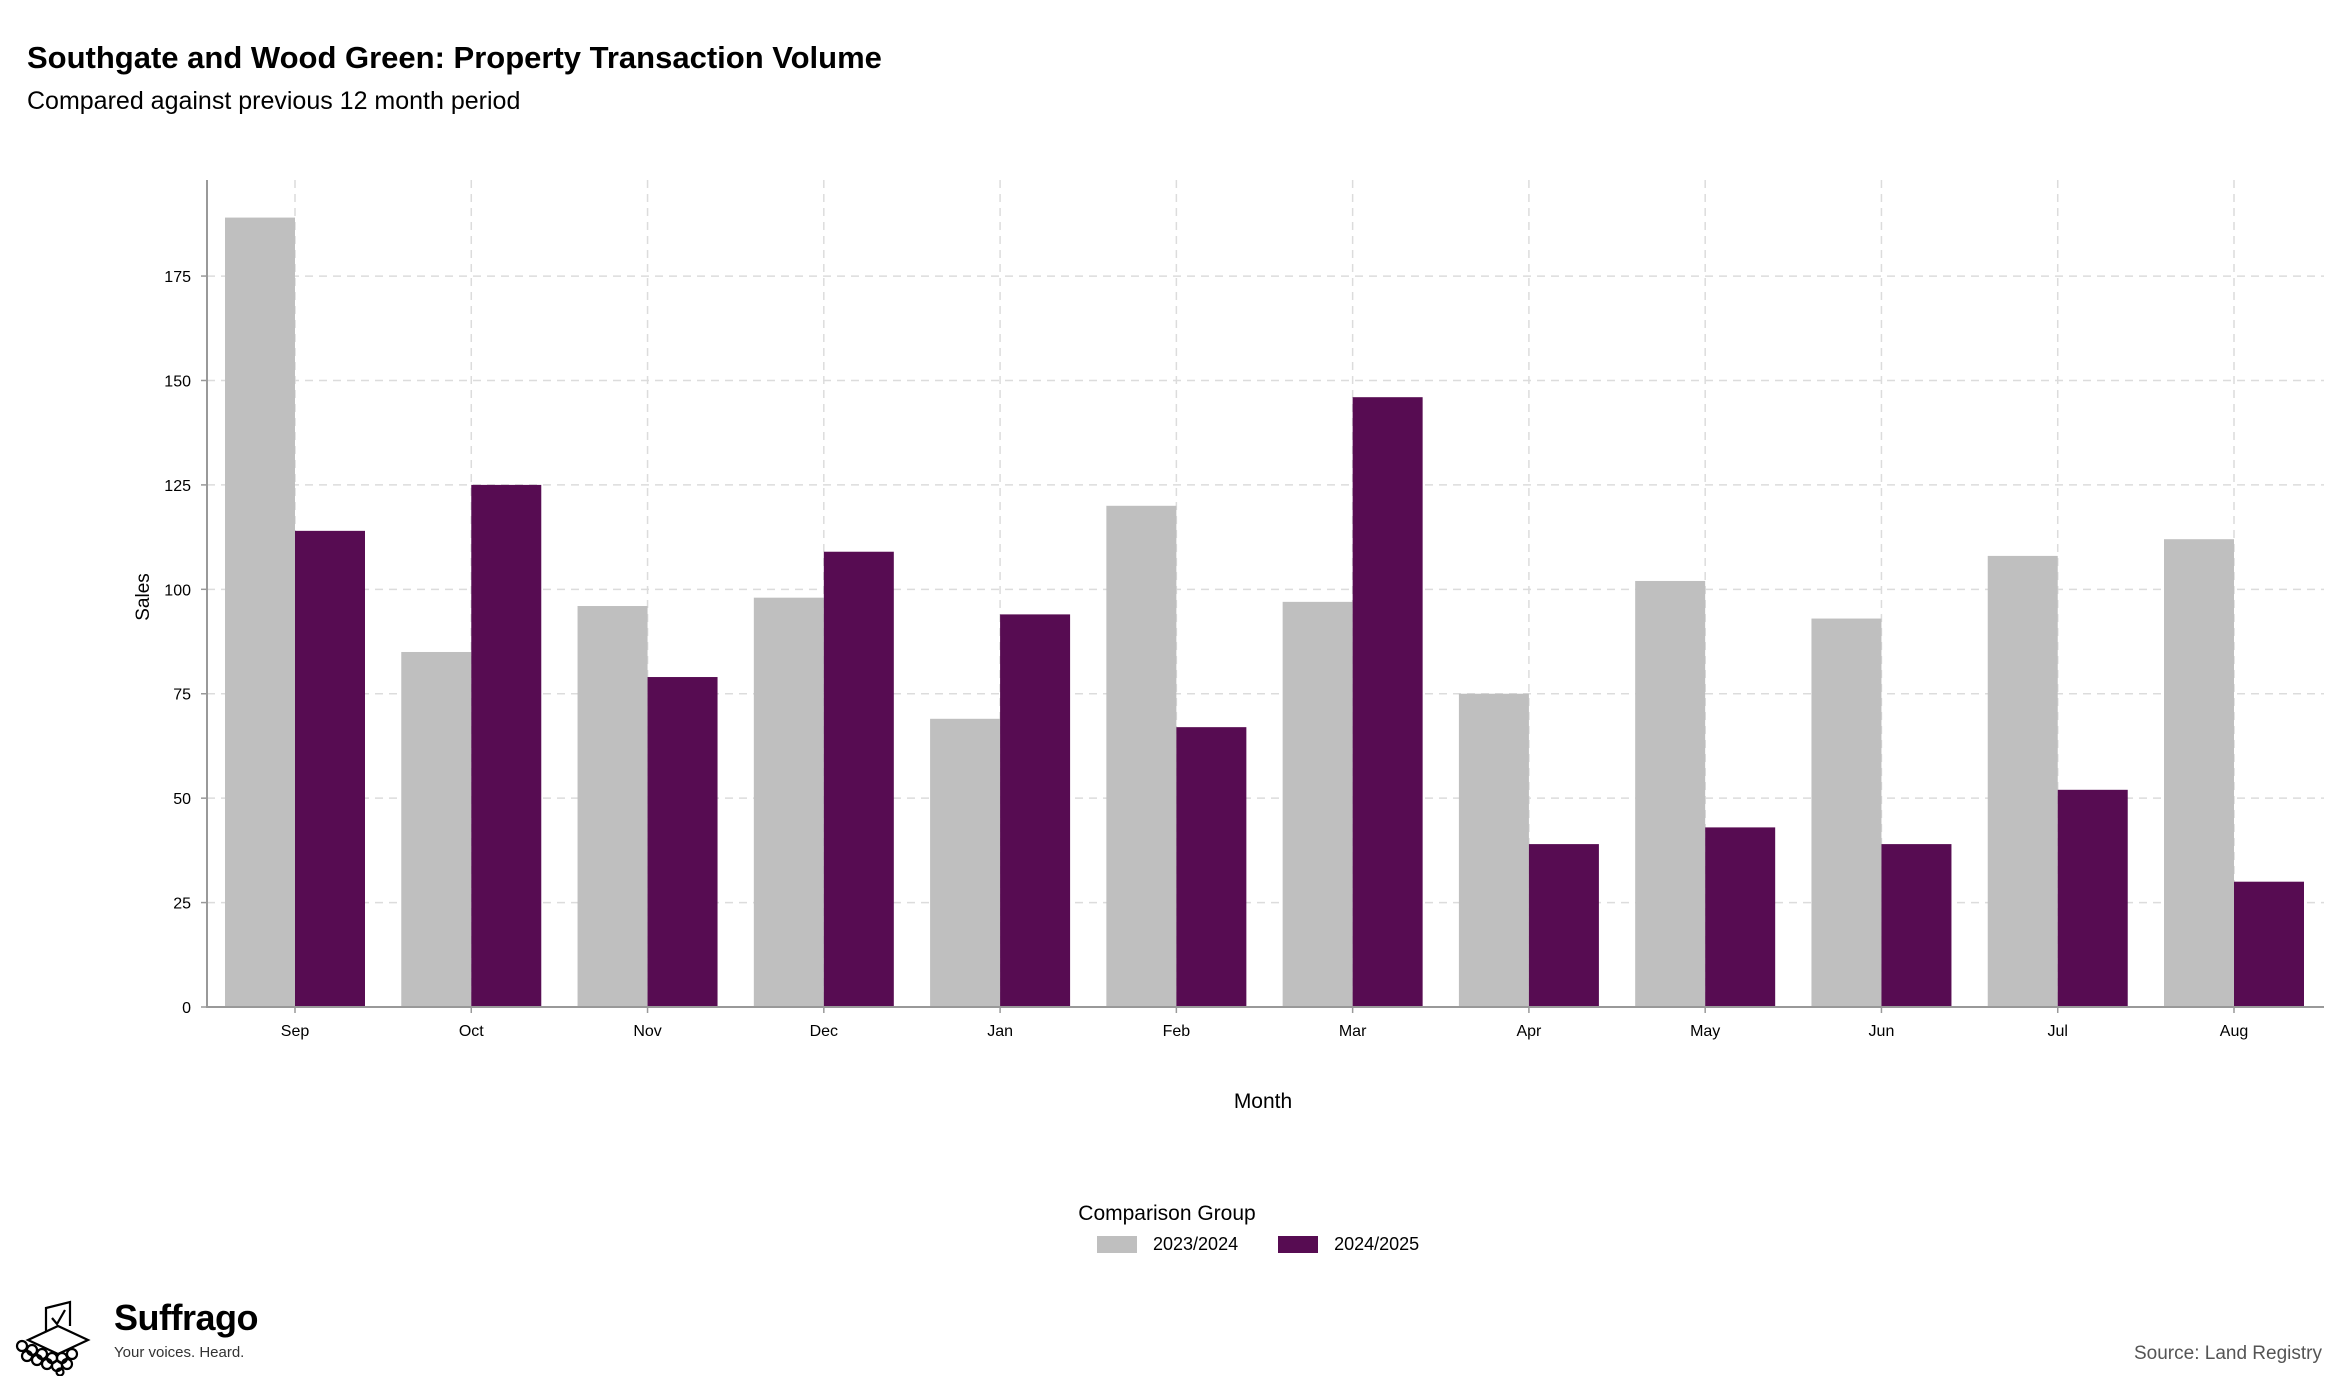  I want to click on bar-2024-2025-sep, so click(330, 768).